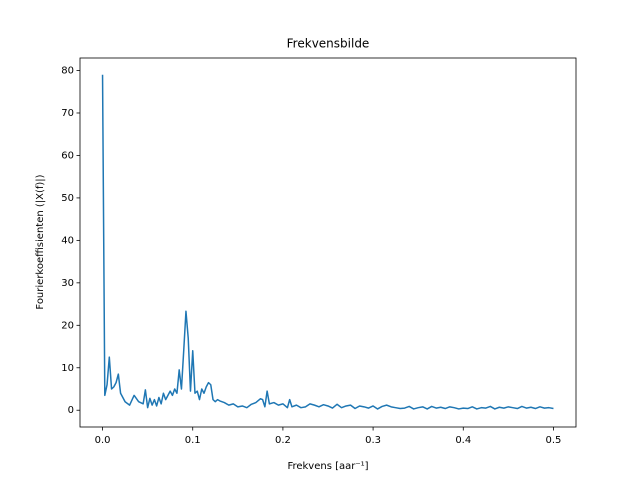 This screenshot has height=480, width=640. Describe the element at coordinates (67, 113) in the screenshot. I see `y-tick-label: 70` at that location.